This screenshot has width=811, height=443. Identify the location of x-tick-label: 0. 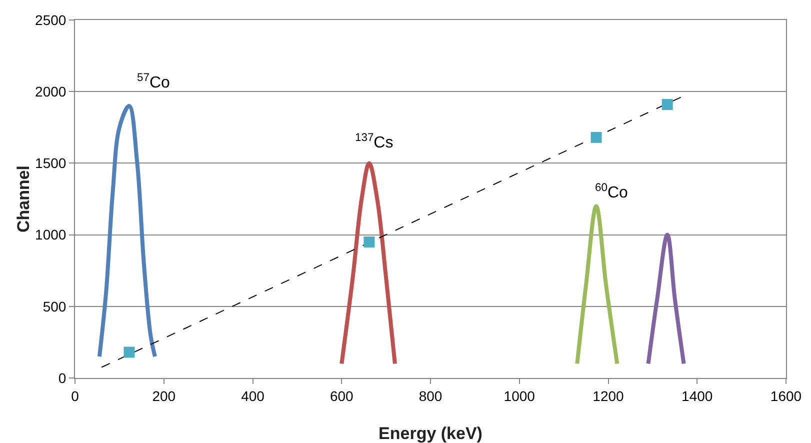
(75, 396).